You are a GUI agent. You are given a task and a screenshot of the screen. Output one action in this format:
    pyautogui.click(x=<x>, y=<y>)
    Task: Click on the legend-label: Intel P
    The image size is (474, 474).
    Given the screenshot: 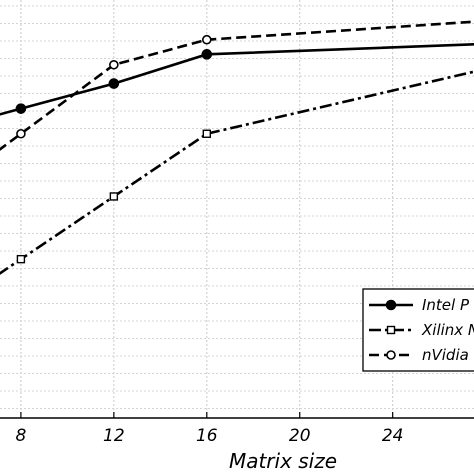 What is the action you would take?
    pyautogui.click(x=446, y=305)
    